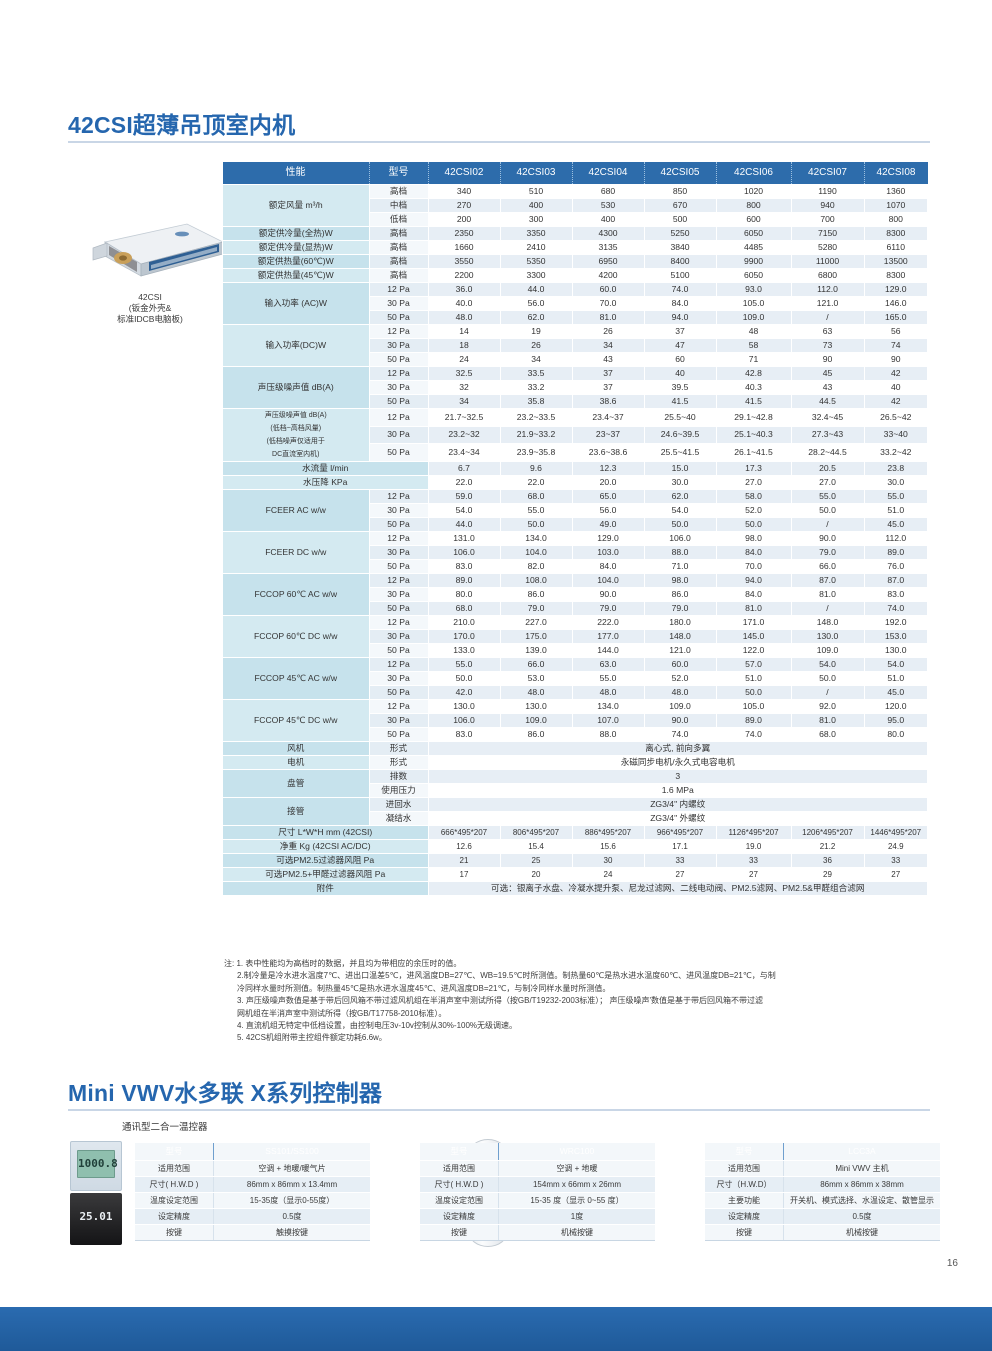  Describe the element at coordinates (459, 1216) in the screenshot. I see `controller-row-key: 设定精度` at that location.